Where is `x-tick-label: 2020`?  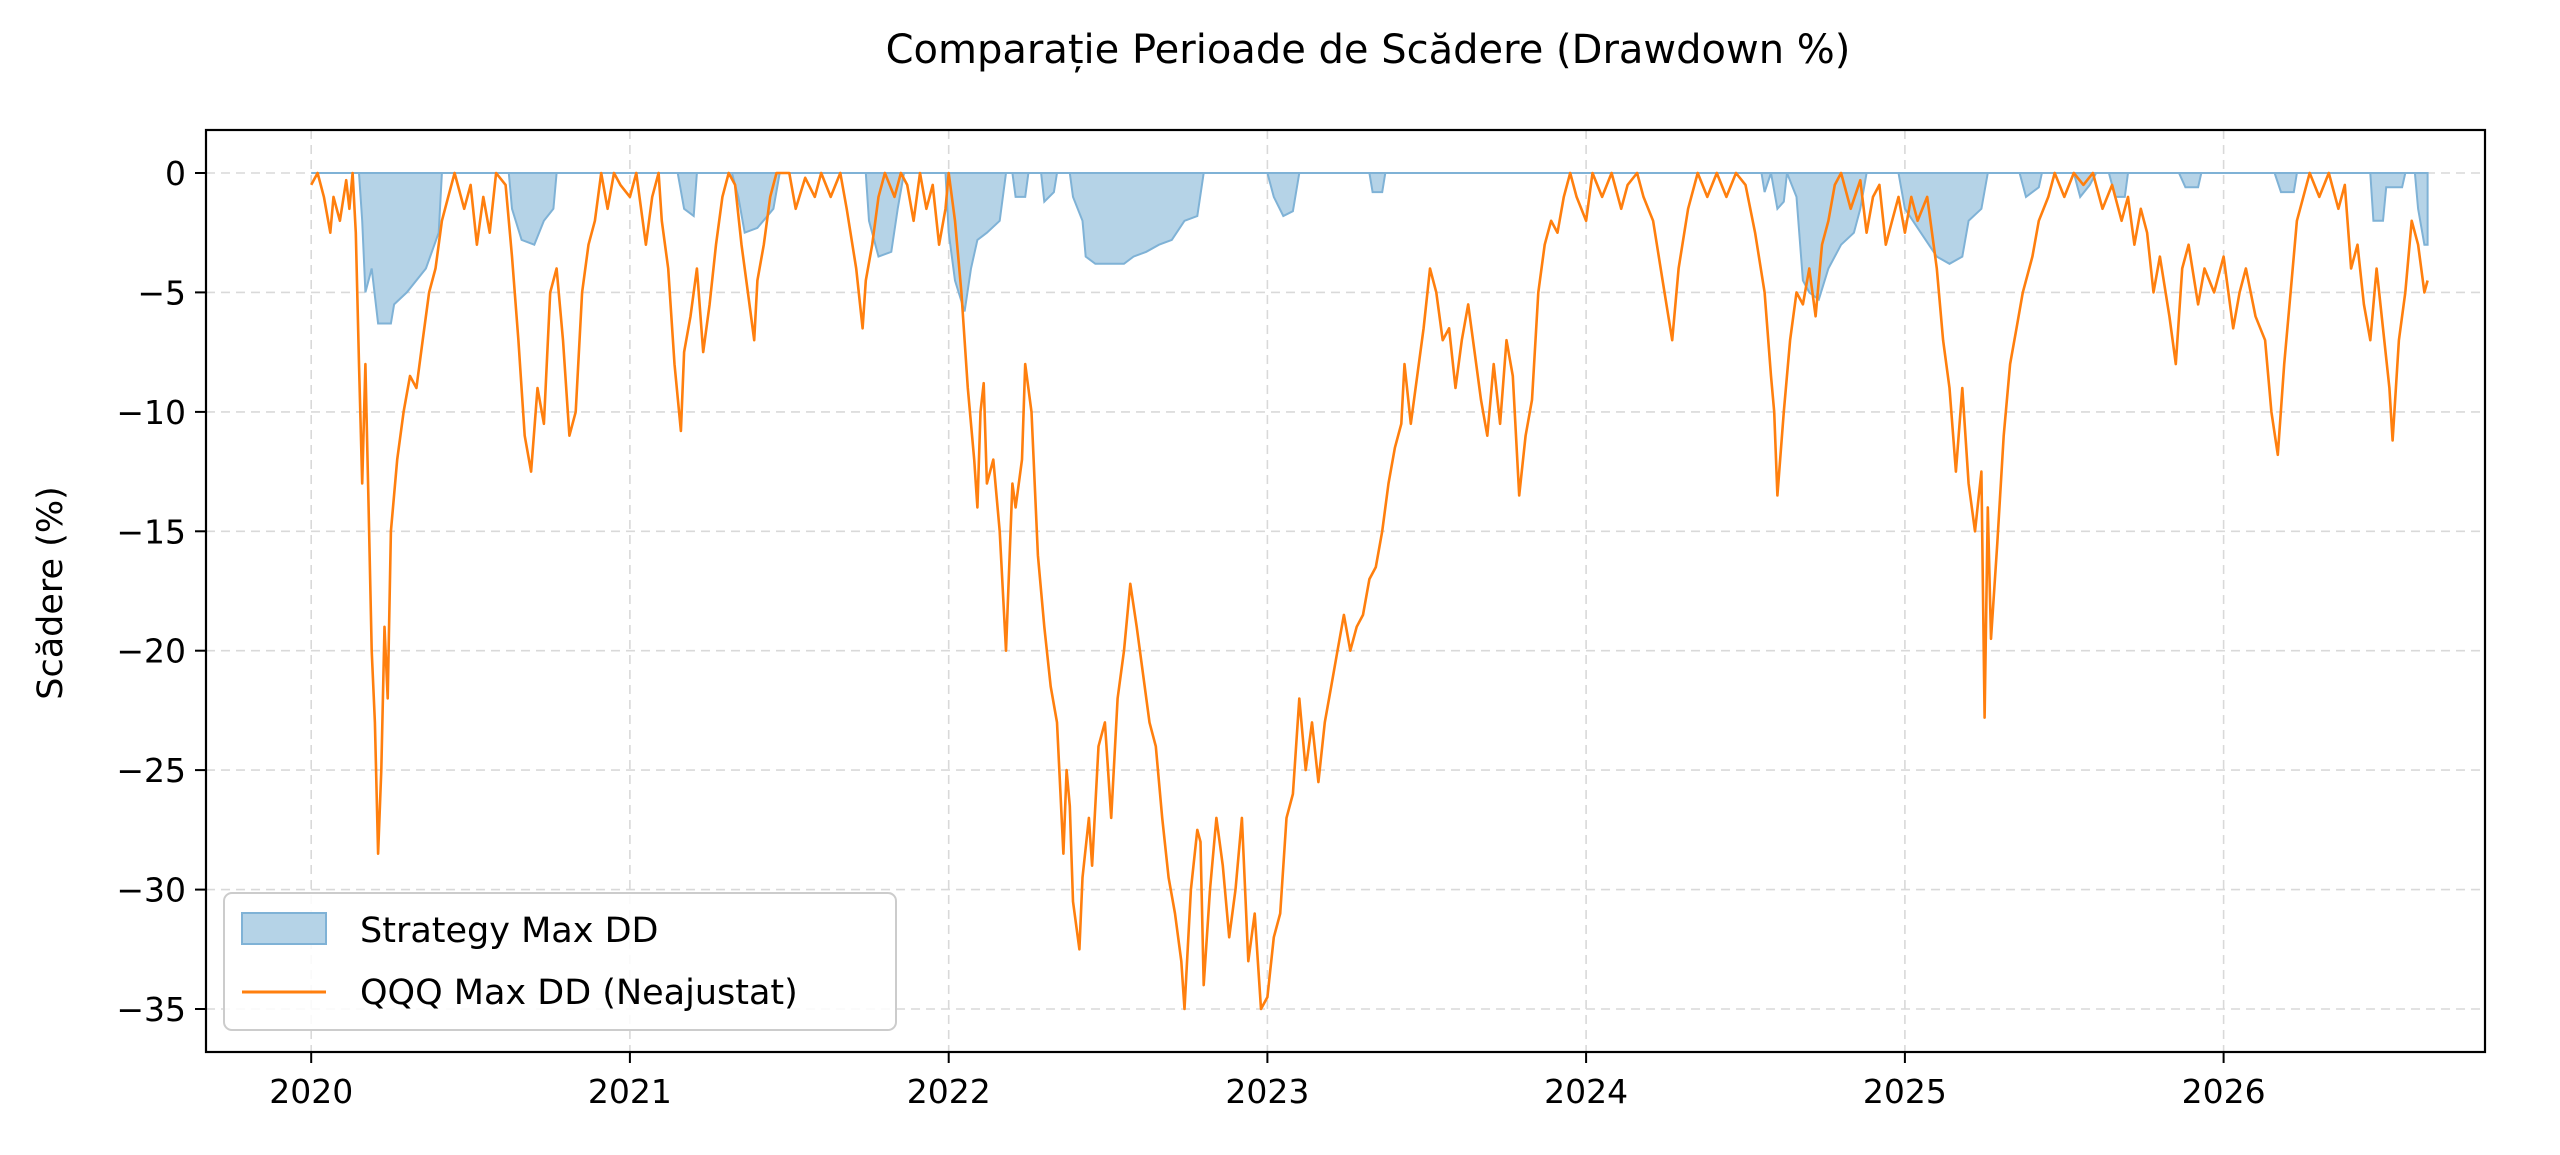
x-tick-label: 2020 is located at coordinates (311, 1091).